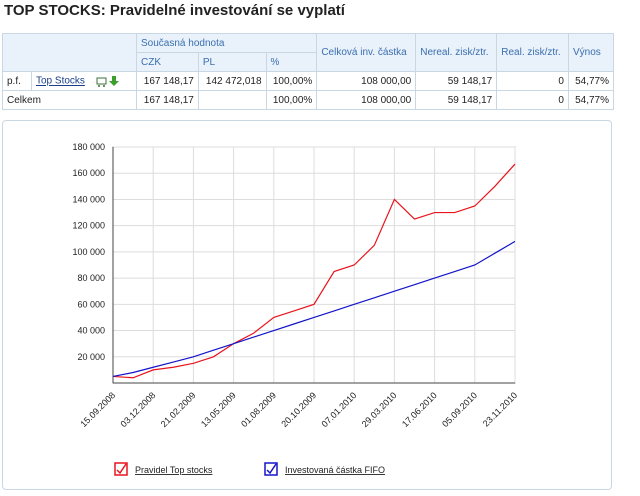 This screenshot has height=496, width=640. I want to click on header-cell: Real. zisk/ztr., so click(532, 52).